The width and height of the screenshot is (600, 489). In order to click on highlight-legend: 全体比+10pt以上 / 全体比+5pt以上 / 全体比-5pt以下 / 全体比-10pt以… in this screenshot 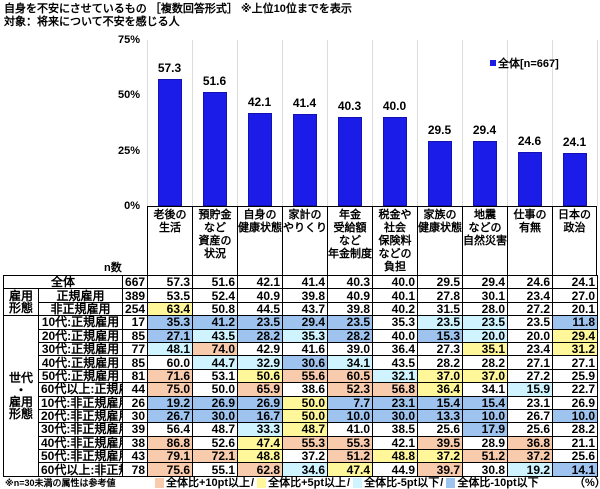, I will do `click(347, 483)`.